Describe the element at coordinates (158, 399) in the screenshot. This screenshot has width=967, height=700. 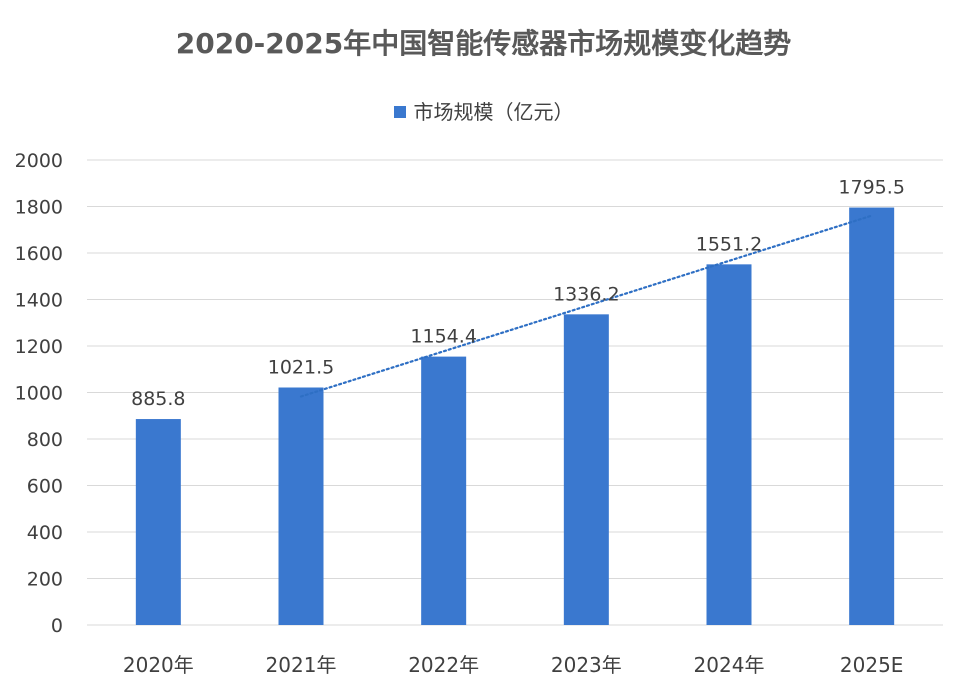
I see `data-label: 885.8` at that location.